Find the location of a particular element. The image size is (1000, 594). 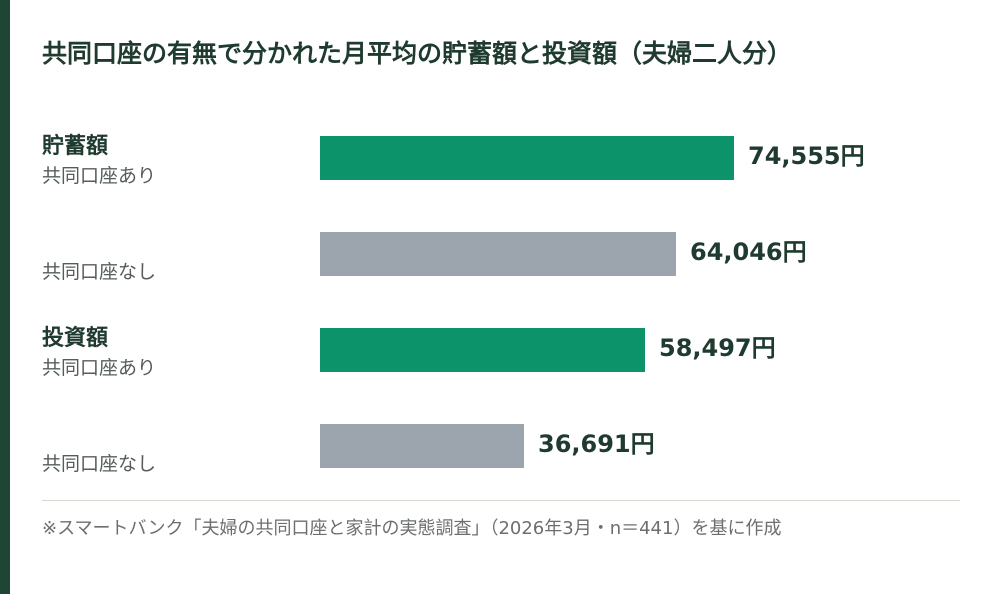

divider is located at coordinates (501, 500).